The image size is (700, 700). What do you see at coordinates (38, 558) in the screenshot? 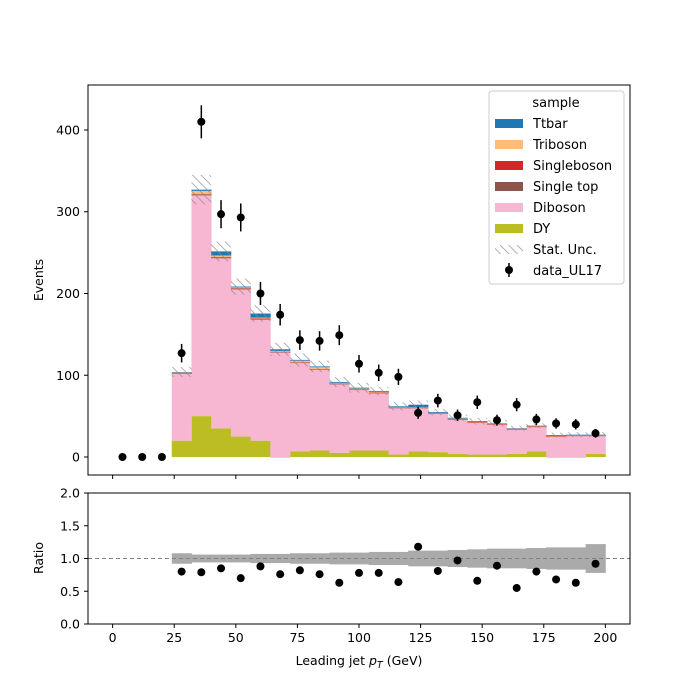
I see `ratio-ylabel: Ratio` at bounding box center [38, 558].